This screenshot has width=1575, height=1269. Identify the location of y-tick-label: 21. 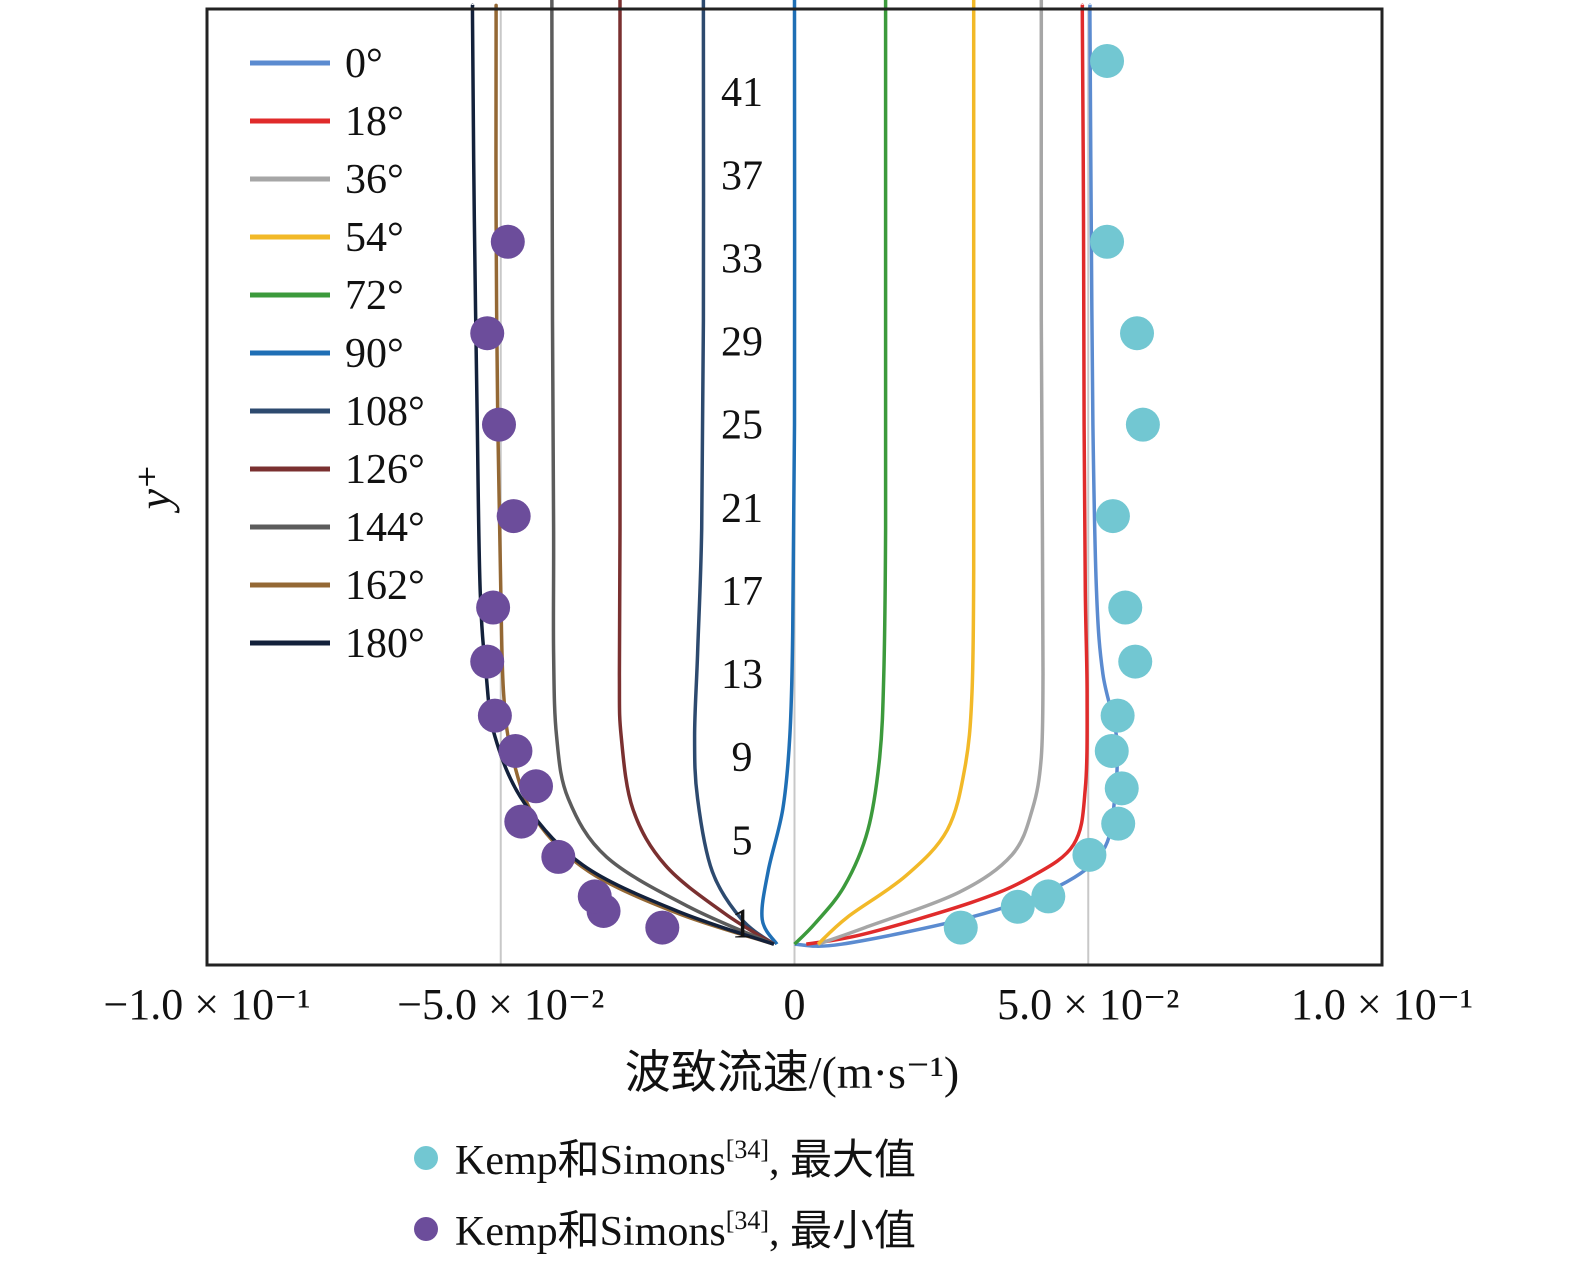
(742, 509).